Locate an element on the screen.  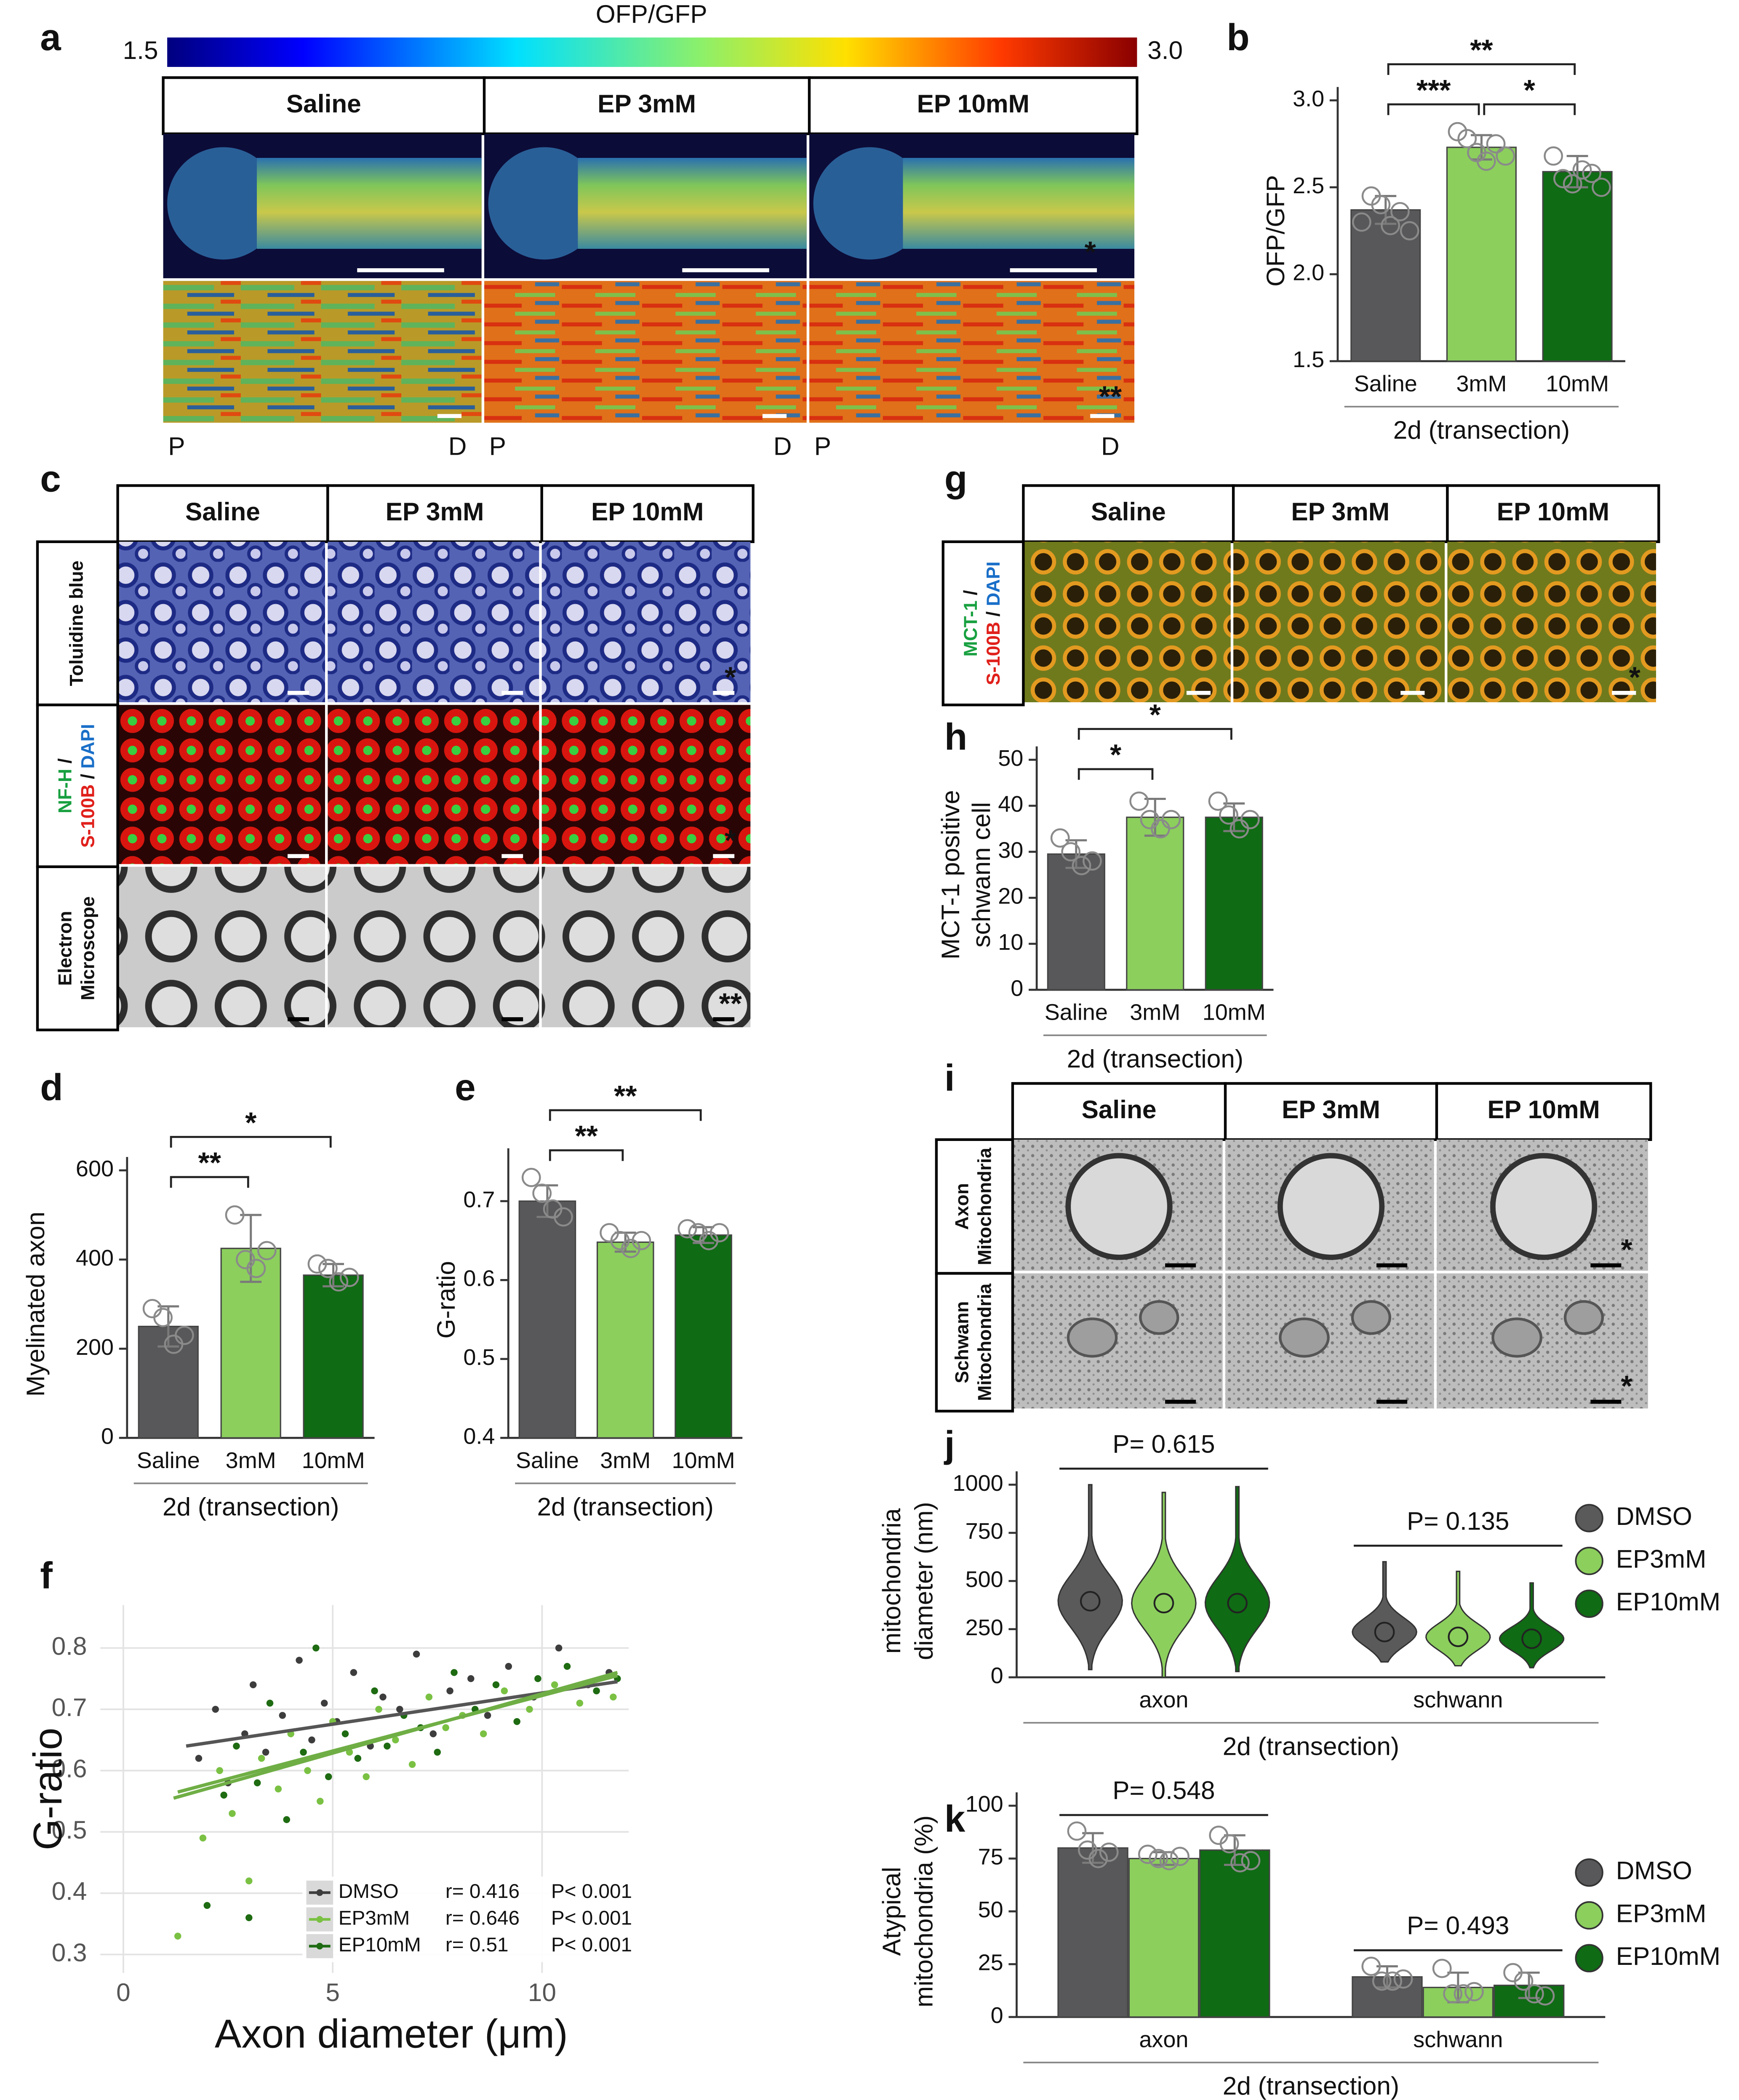
row-label: S-100B / DAPI is located at coordinates (993, 623).